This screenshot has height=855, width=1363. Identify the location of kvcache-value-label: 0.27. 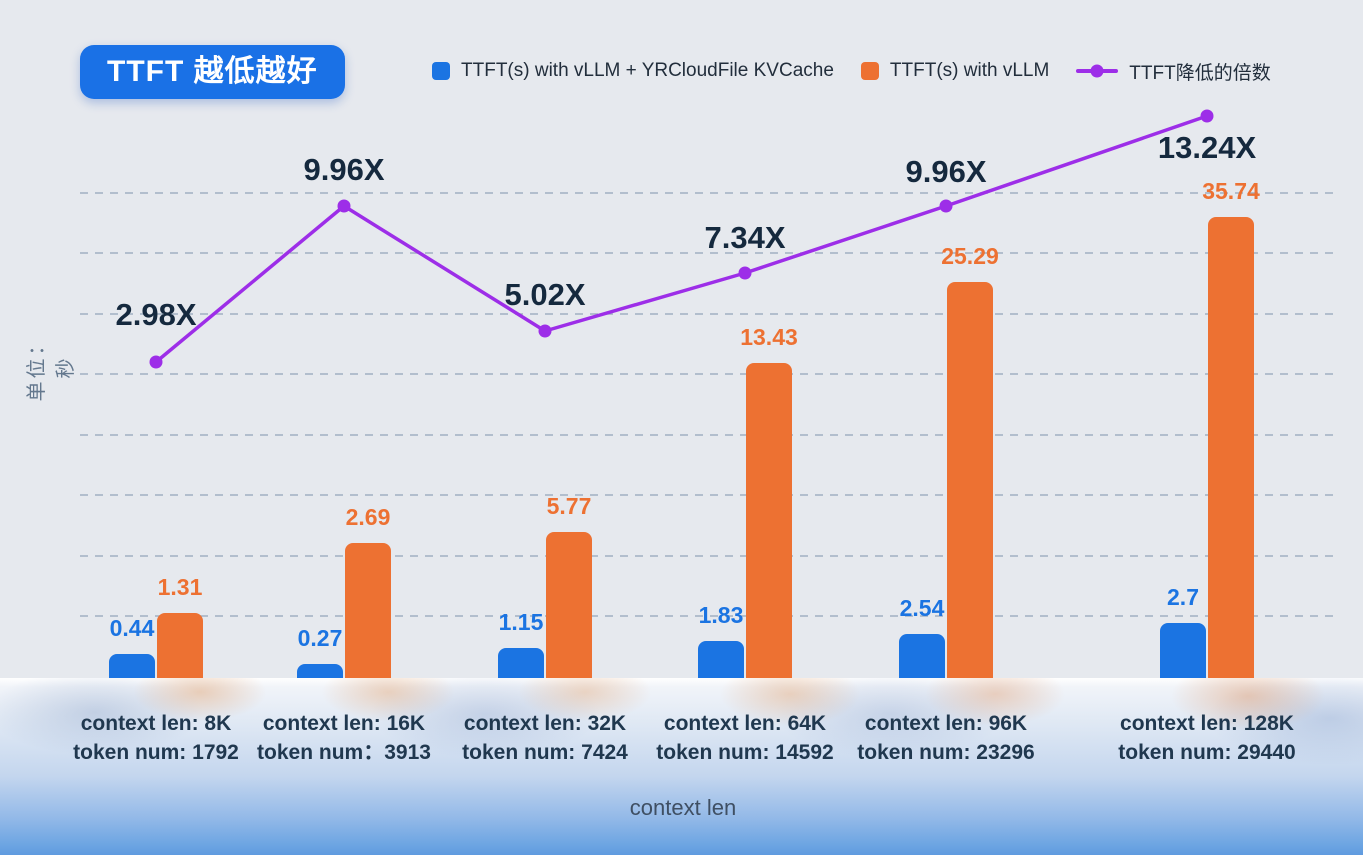
(320, 638).